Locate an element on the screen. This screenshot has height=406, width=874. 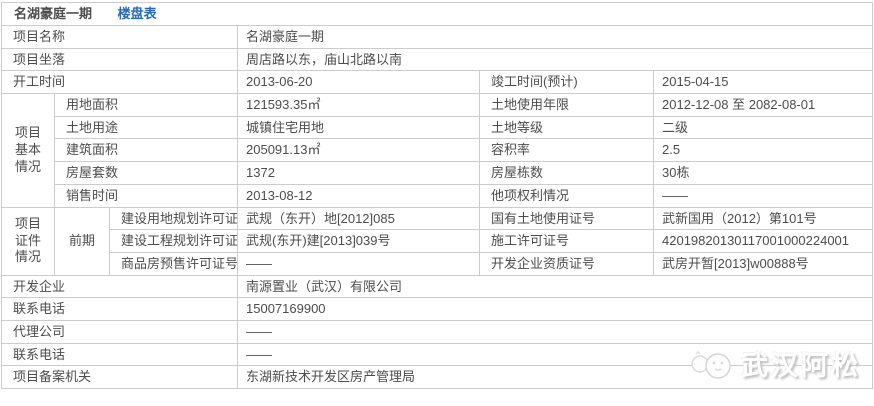
sale-time-label: 销售时间 is located at coordinates (146, 195).